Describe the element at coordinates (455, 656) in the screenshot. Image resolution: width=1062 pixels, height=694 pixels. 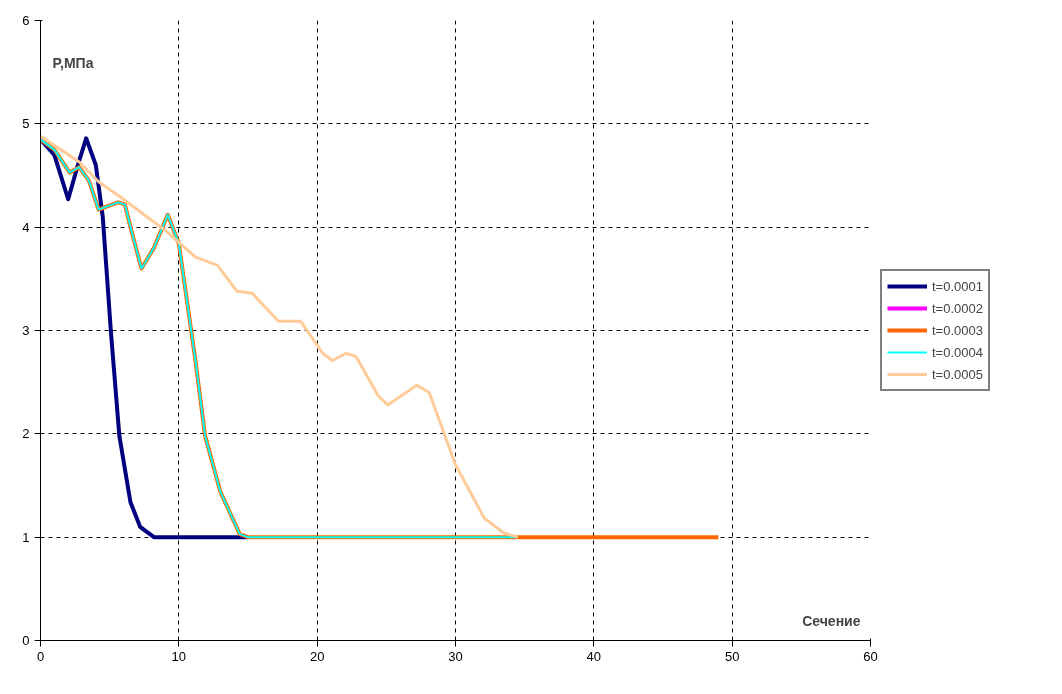
I see `x-tick-label: 30` at that location.